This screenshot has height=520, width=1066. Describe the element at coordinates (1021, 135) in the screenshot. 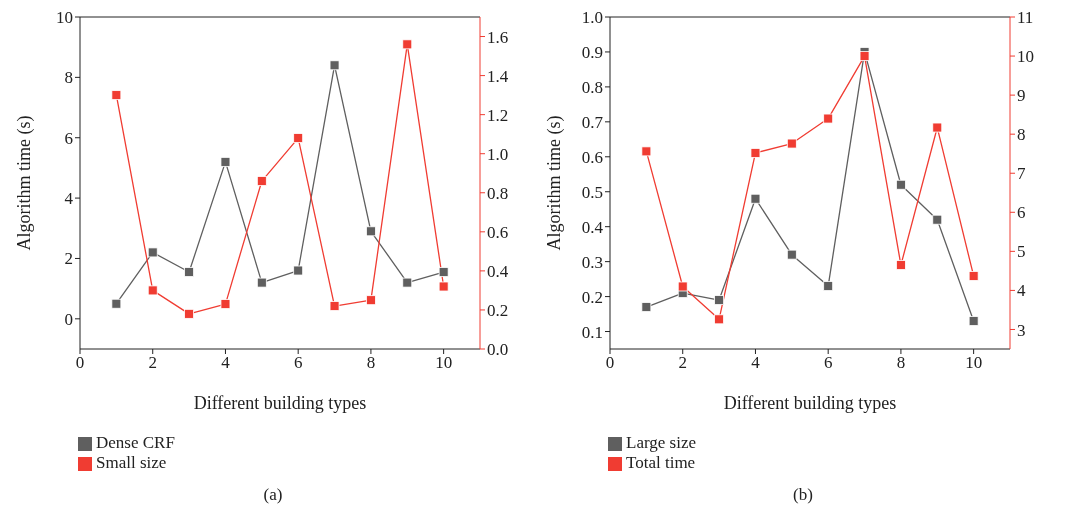

I see `y2-tick-label: 8` at that location.